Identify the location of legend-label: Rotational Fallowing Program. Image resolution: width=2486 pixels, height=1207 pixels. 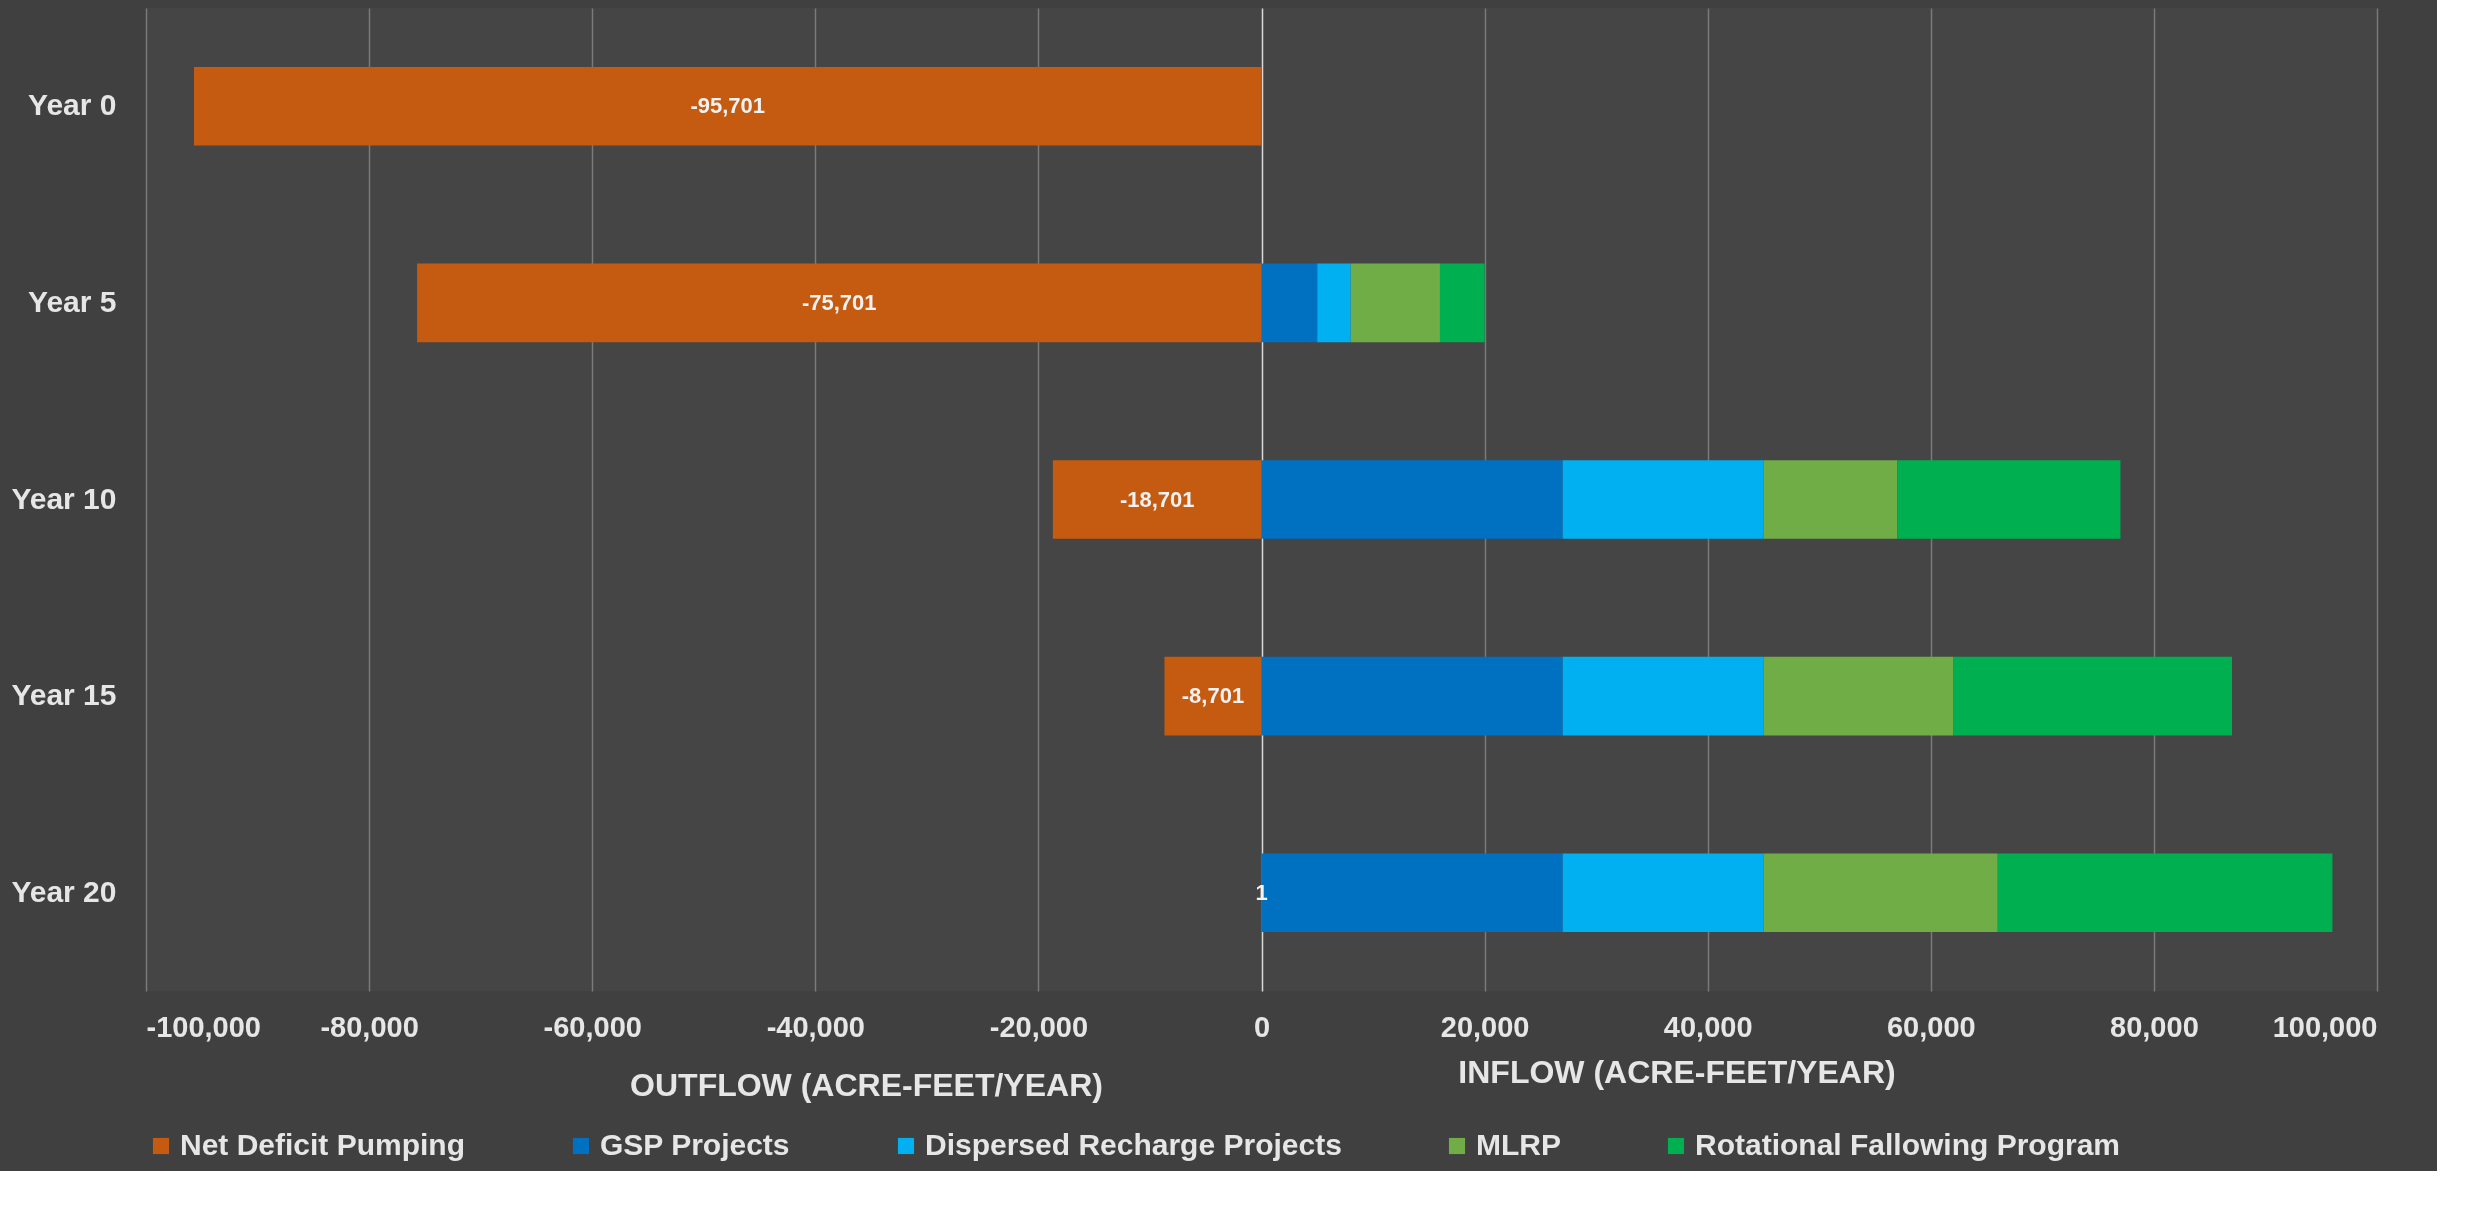
(1908, 1144).